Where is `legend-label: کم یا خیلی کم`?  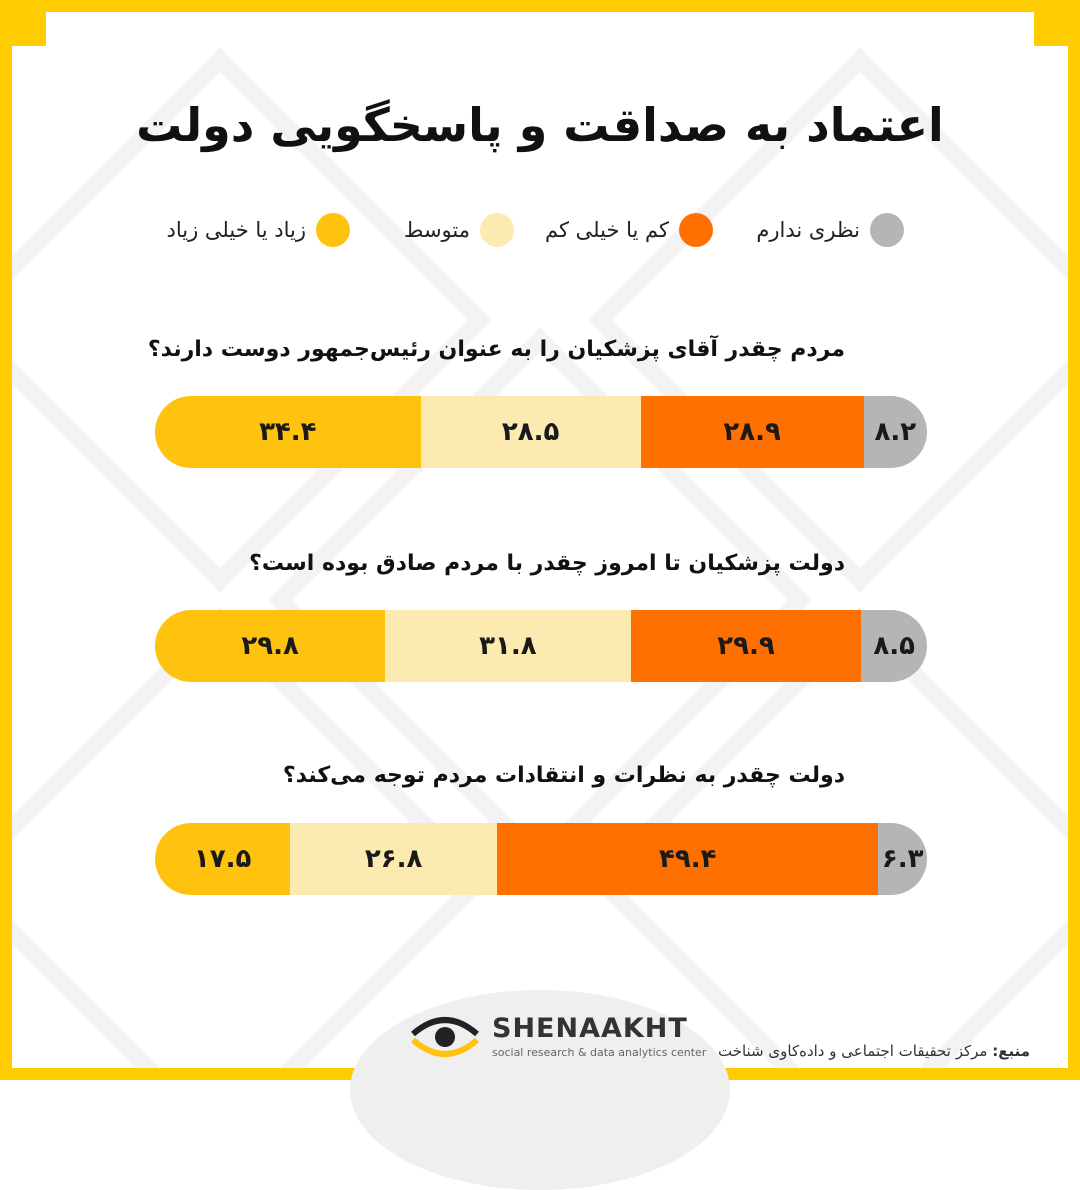 legend-label: کم یا خیلی کم is located at coordinates (607, 230).